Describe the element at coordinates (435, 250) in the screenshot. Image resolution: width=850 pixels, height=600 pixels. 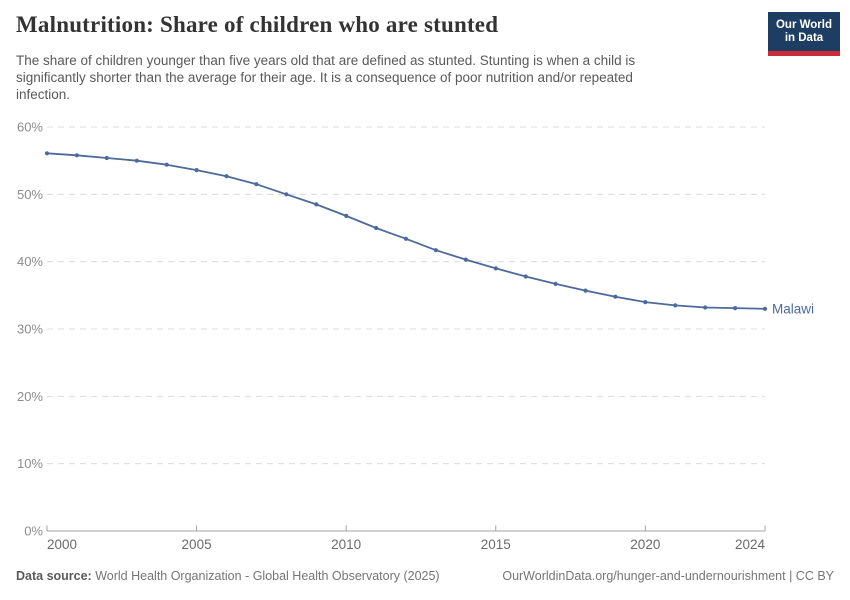
I see `data-point-malawi-2013` at that location.